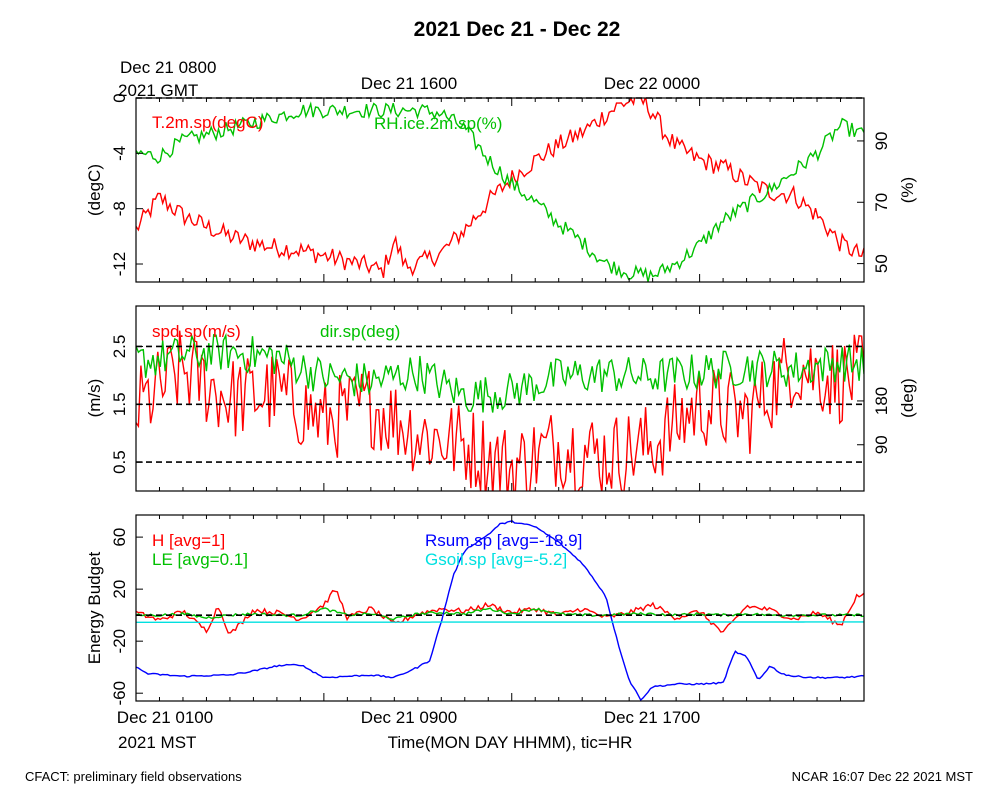  What do you see at coordinates (409, 83) in the screenshot?
I see `top-mid-label: Dec 21 1600` at bounding box center [409, 83].